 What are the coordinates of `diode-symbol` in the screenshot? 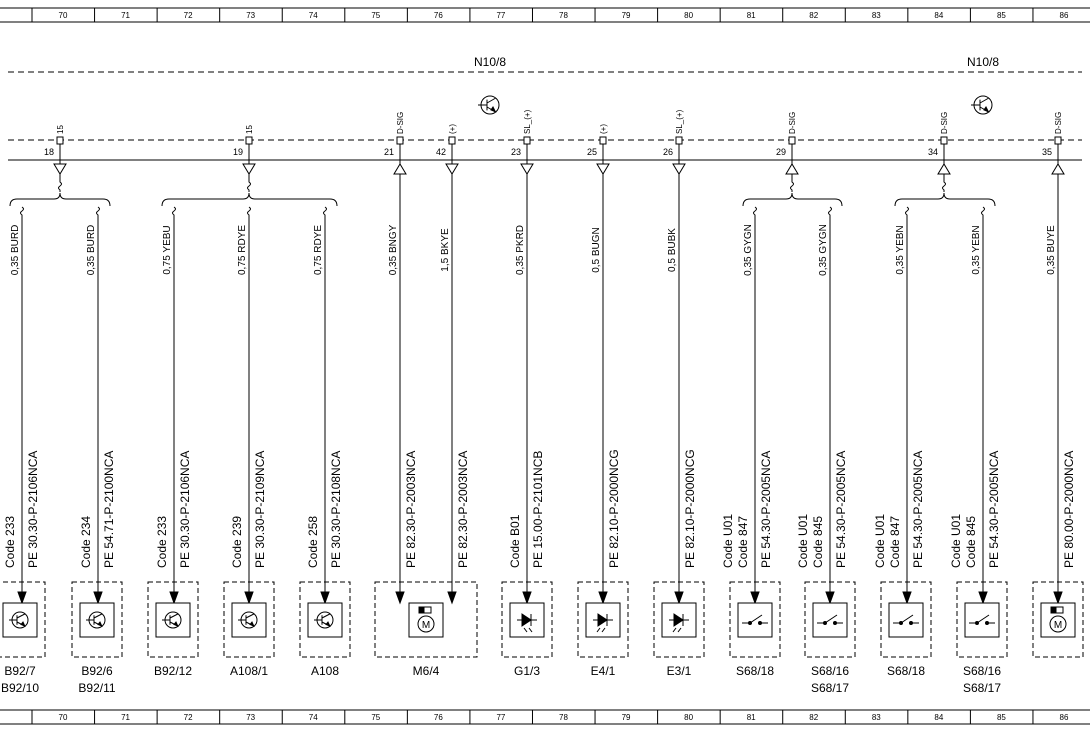 It's located at (678, 620).